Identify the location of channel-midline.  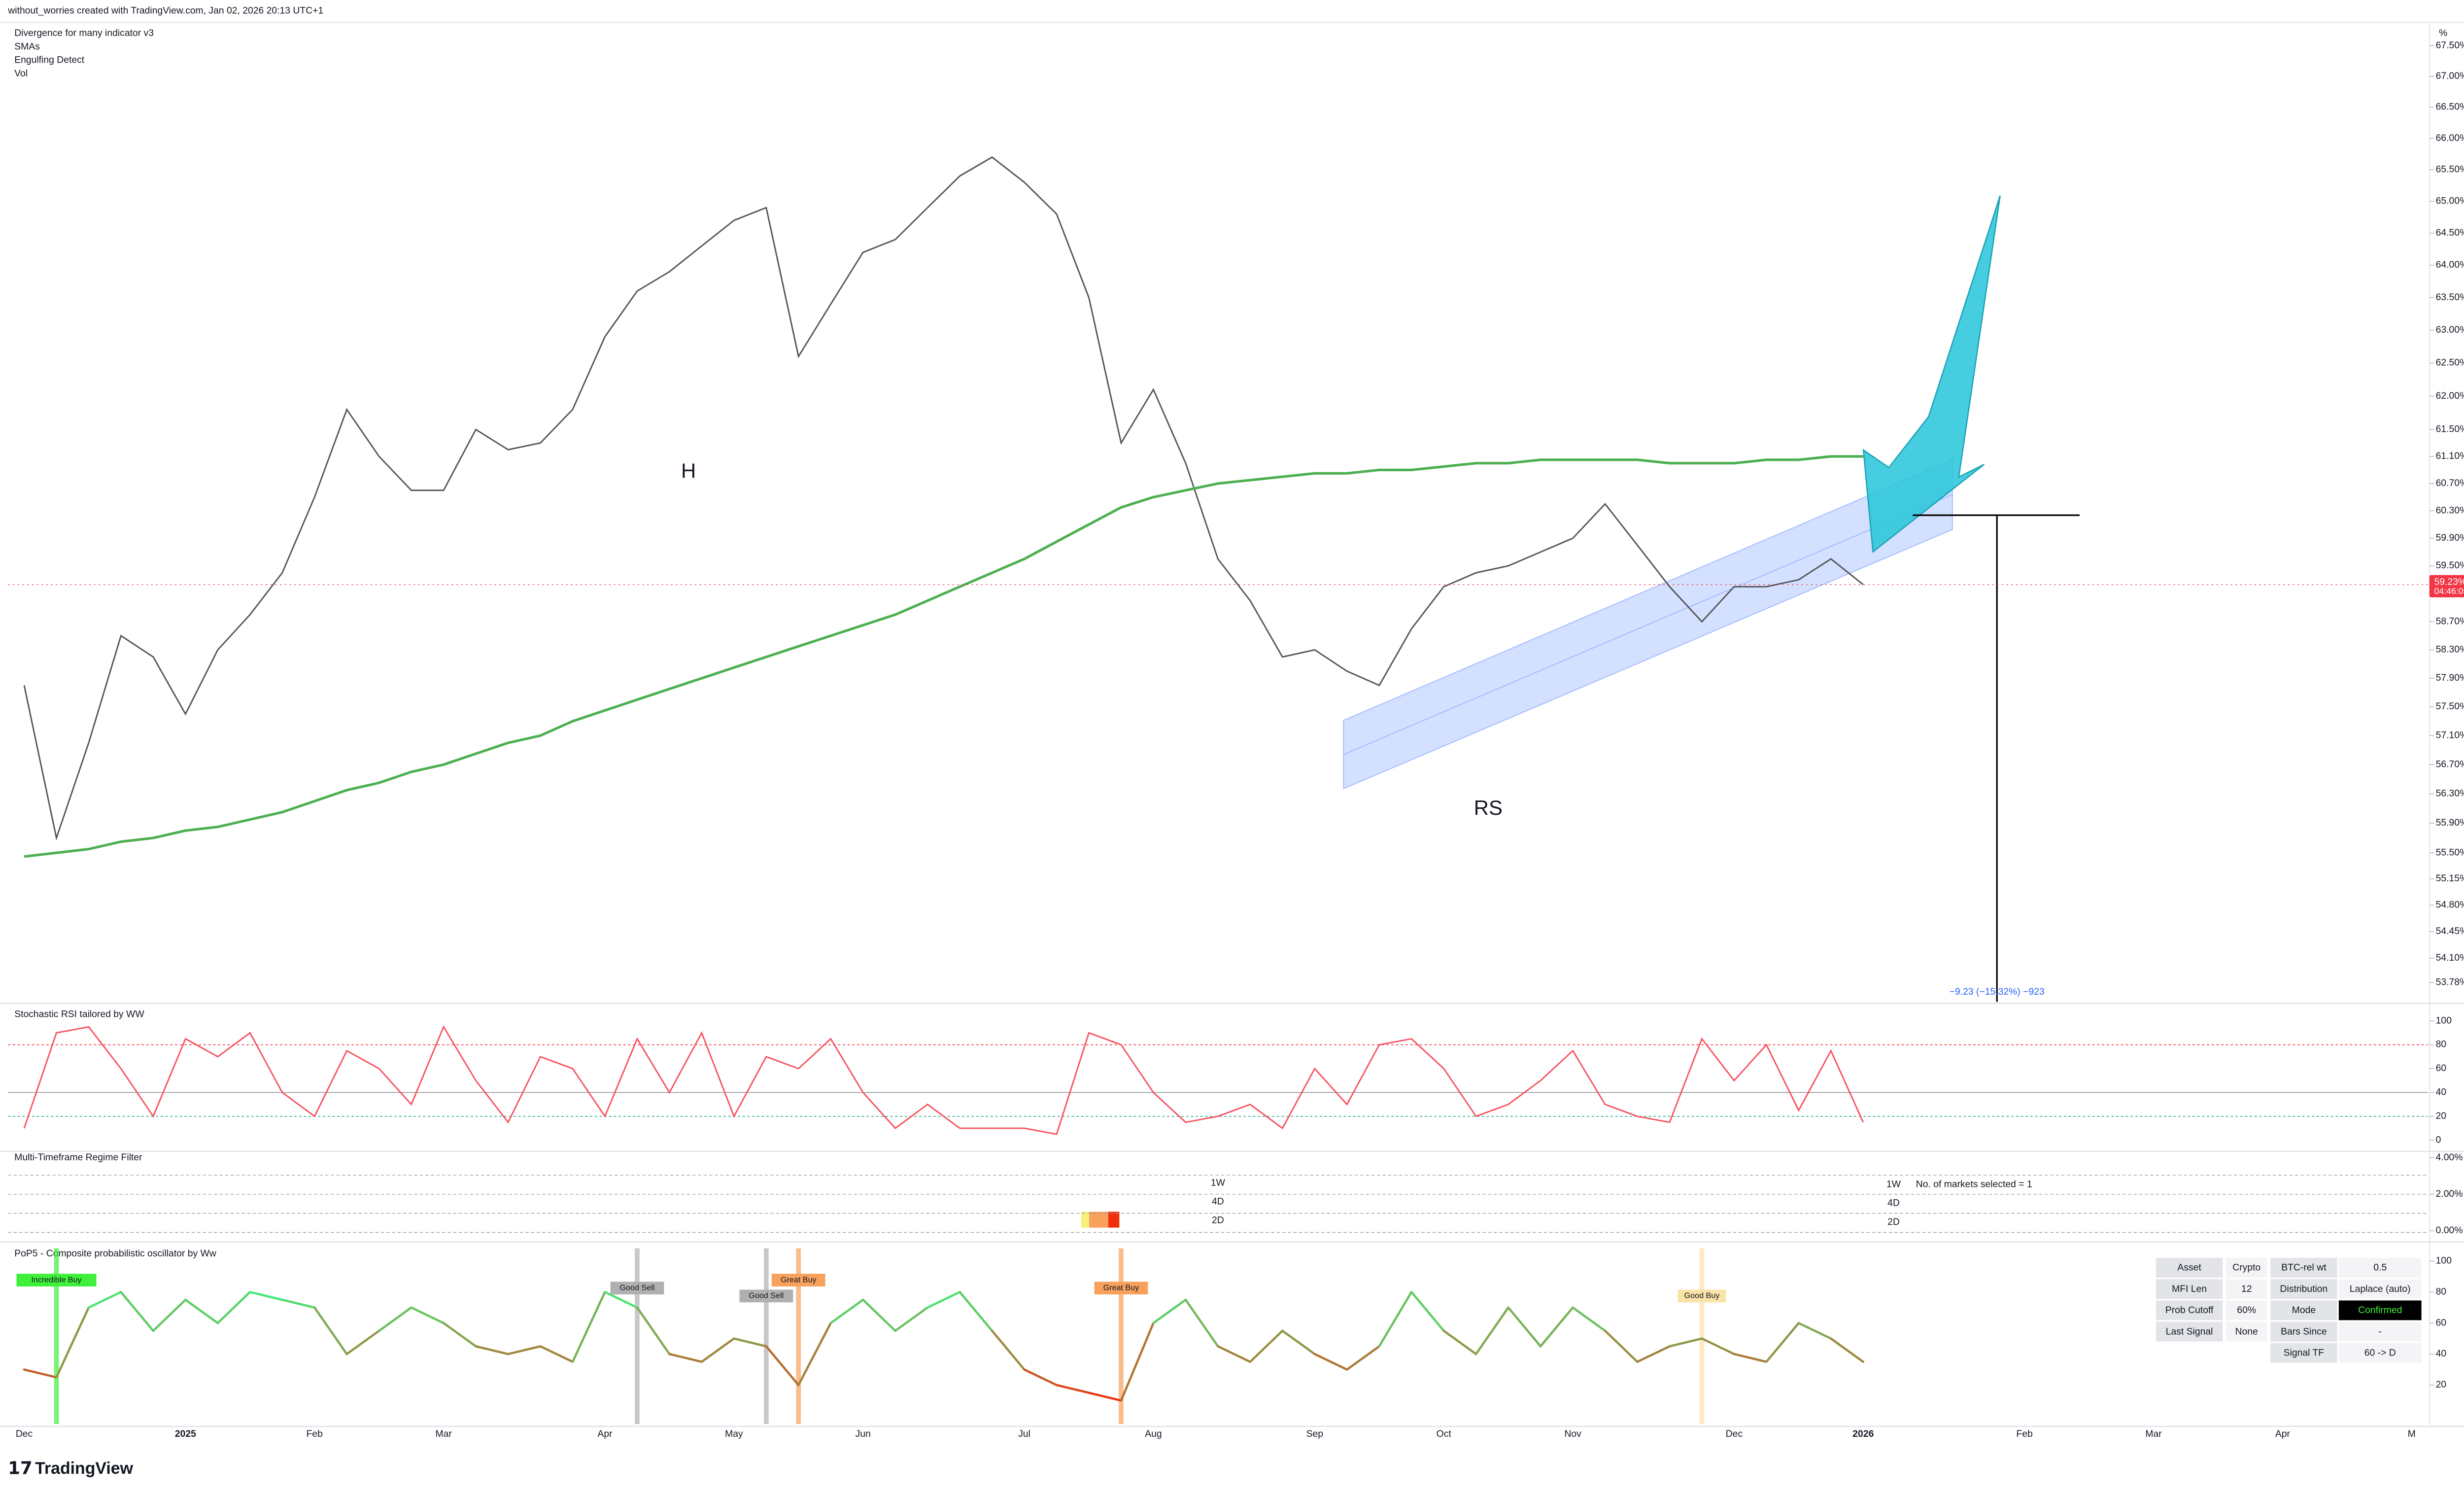
(1648, 624).